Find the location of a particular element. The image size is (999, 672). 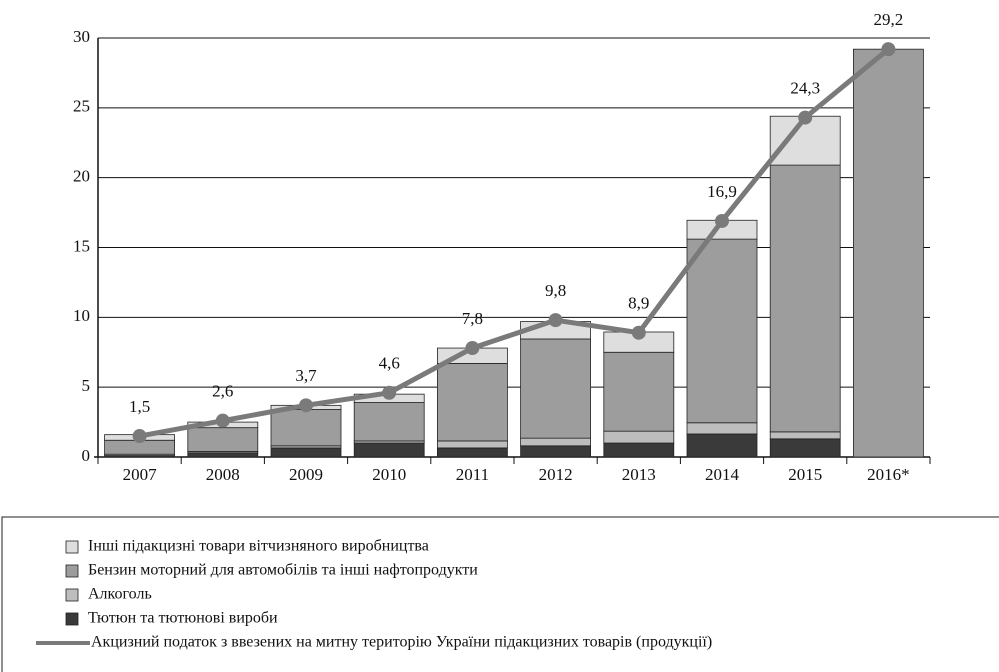

x-tick-label: 2015 is located at coordinates (805, 474).